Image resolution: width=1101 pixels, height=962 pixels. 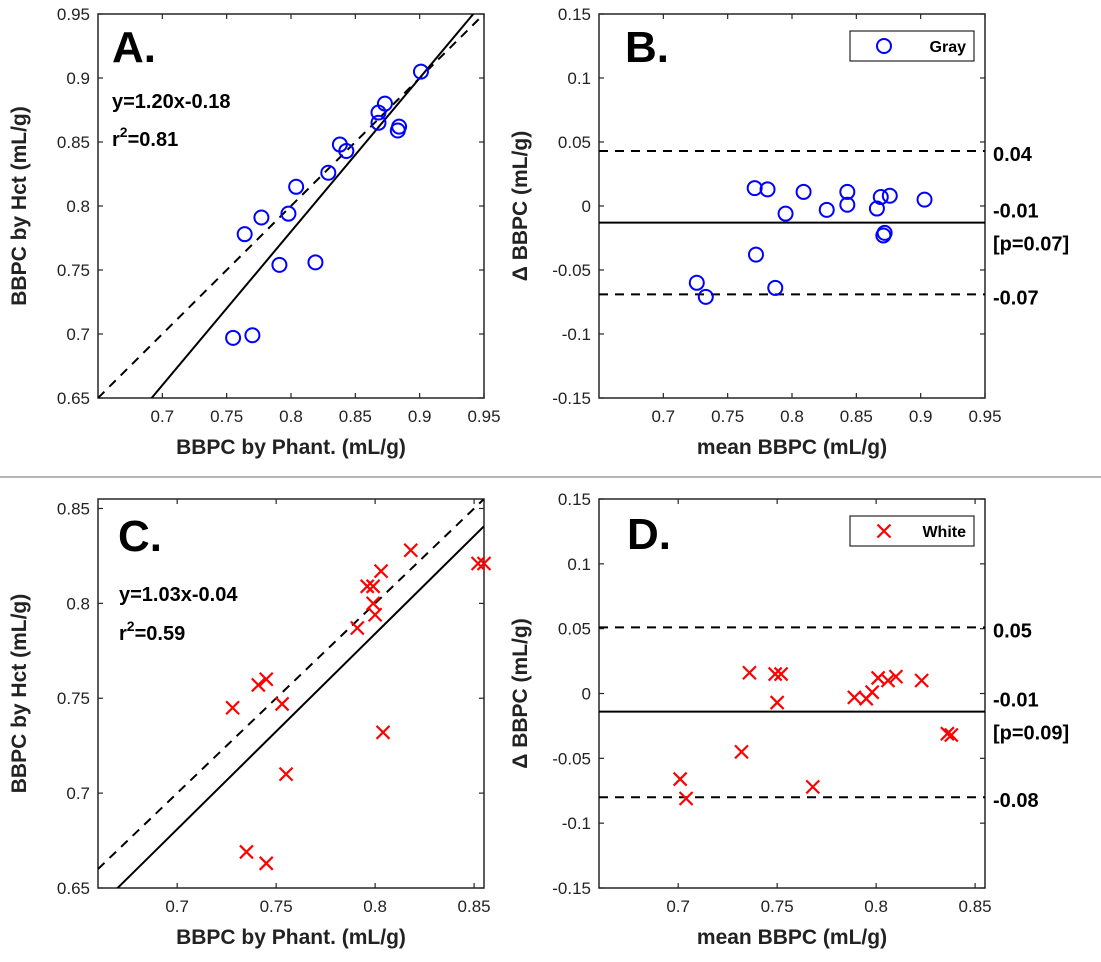 I want to click on legend: White, so click(x=912, y=531).